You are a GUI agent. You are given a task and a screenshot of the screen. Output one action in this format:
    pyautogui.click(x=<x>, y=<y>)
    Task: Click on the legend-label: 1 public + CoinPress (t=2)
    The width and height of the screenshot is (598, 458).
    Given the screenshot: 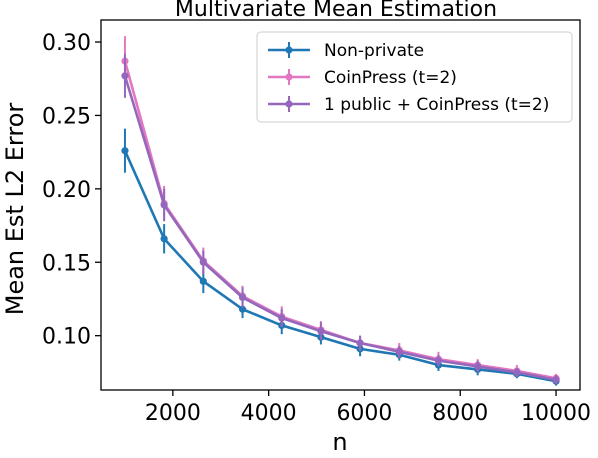 What is the action you would take?
    pyautogui.click(x=436, y=105)
    